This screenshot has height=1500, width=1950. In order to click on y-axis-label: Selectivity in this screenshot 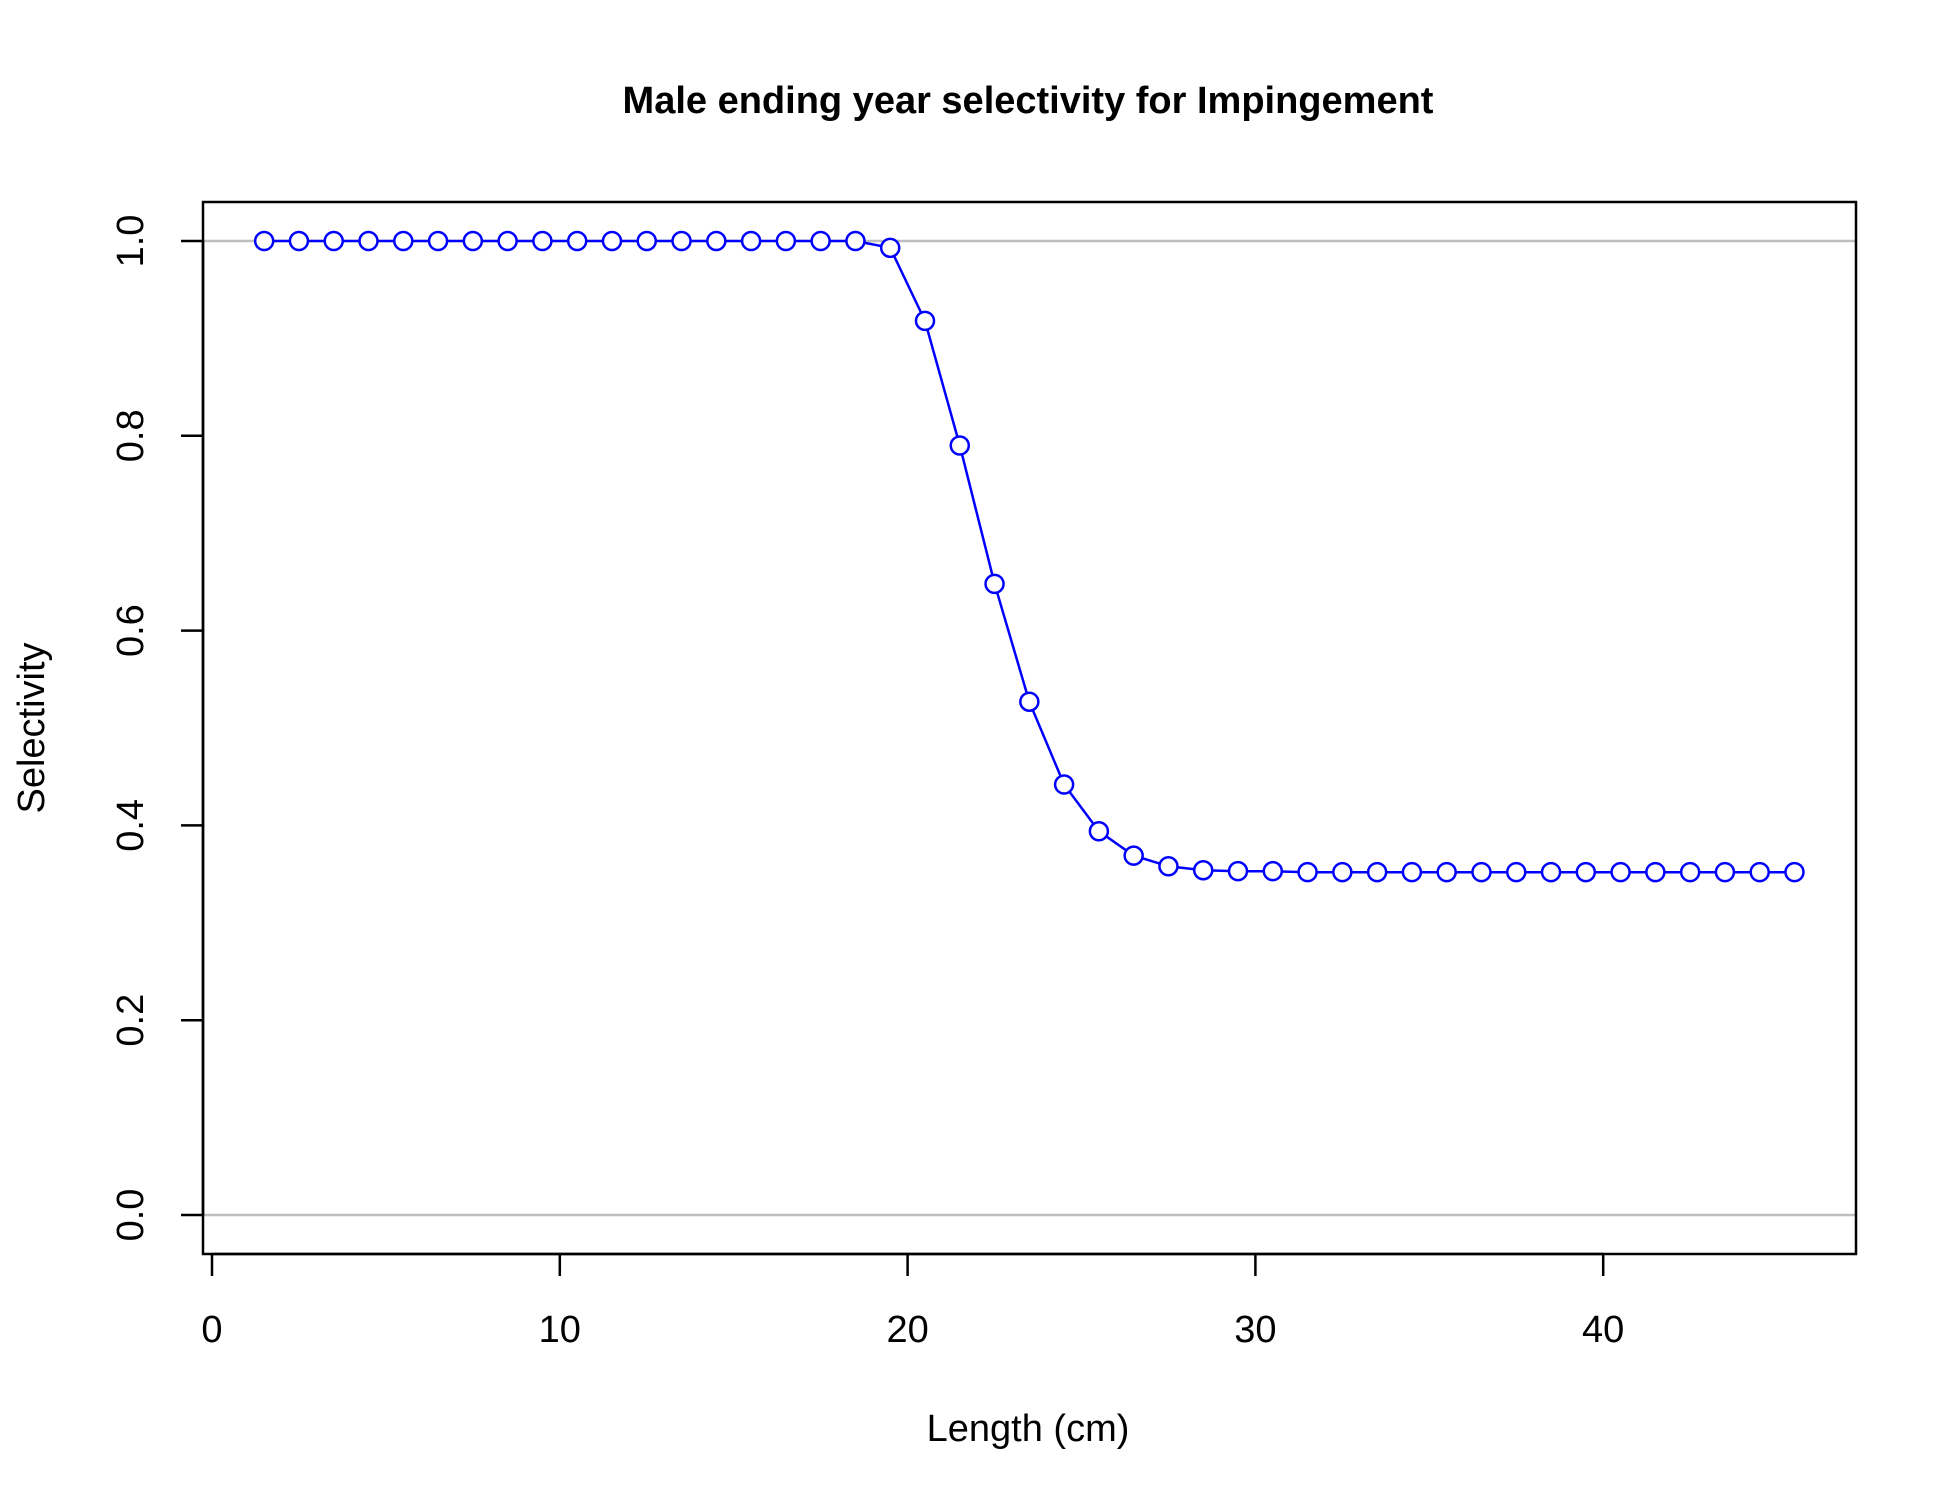, I will do `click(32, 727)`.